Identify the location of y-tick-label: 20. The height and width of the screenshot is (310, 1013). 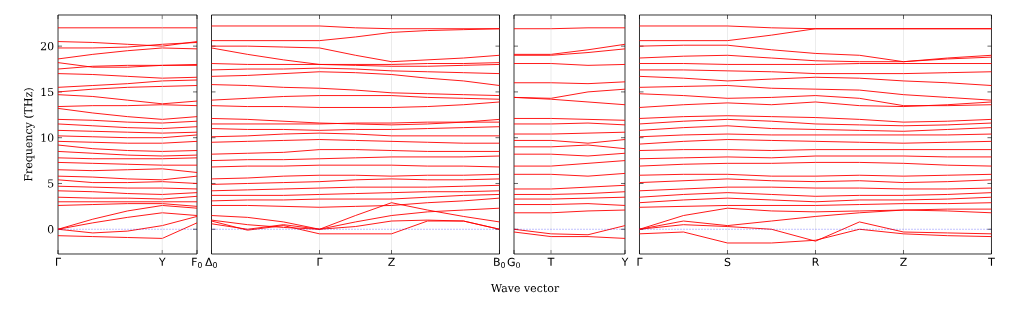
(47, 46).